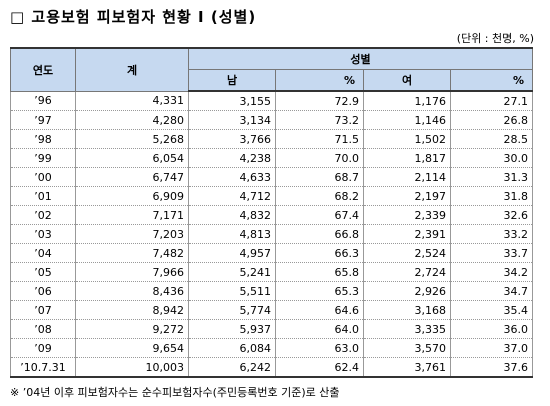 This screenshot has width=550, height=406. Describe the element at coordinates (271, 196) in the screenshot. I see `table-row: ’01 6,909 4,712 68.2 2,197 31.8` at that location.